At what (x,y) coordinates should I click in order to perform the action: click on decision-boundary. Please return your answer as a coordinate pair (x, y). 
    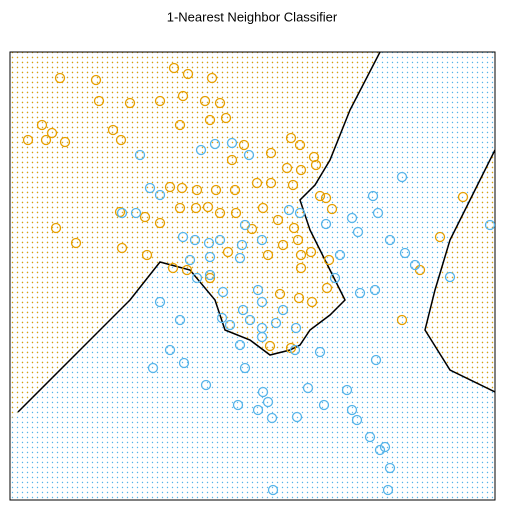
    Looking at the image, I should click on (459, 271).